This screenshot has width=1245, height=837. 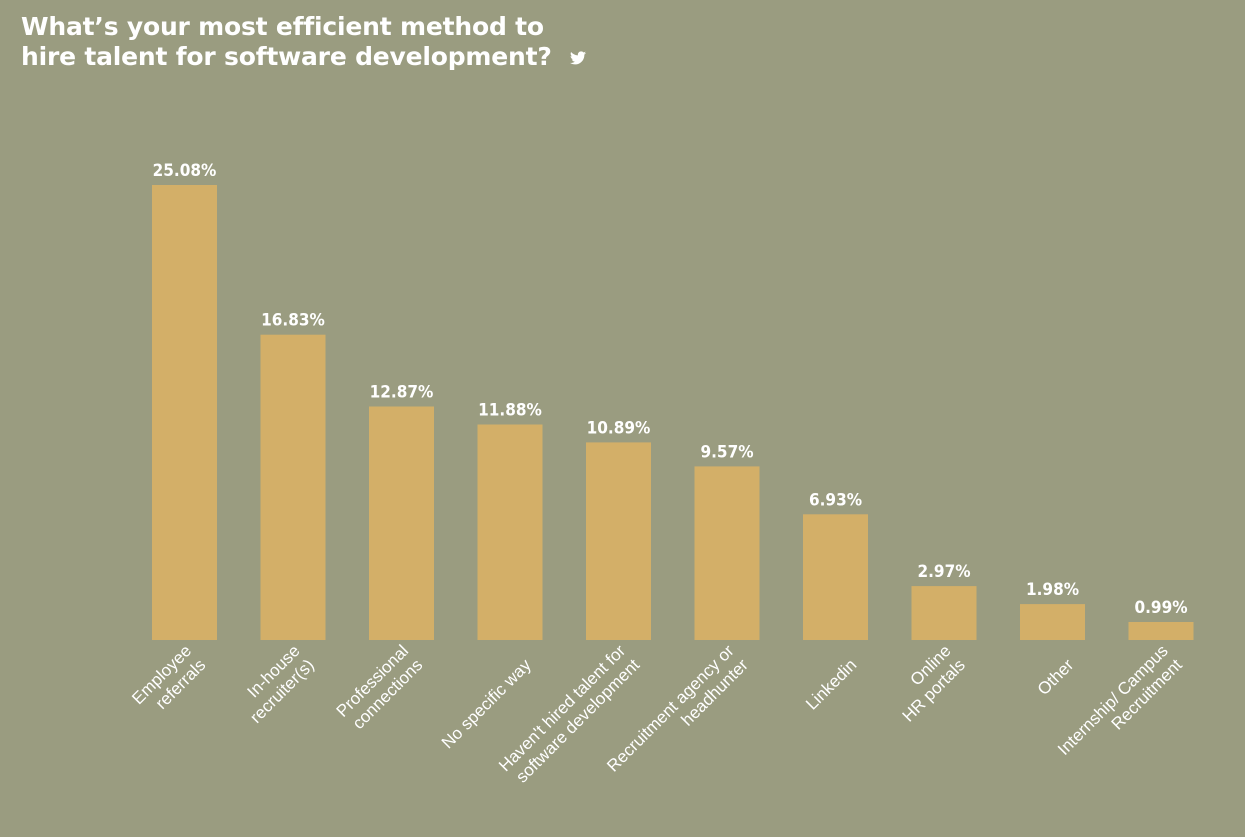 What do you see at coordinates (282, 26) in the screenshot?
I see `chart-title-line-1: What’s your most efficient method to` at bounding box center [282, 26].